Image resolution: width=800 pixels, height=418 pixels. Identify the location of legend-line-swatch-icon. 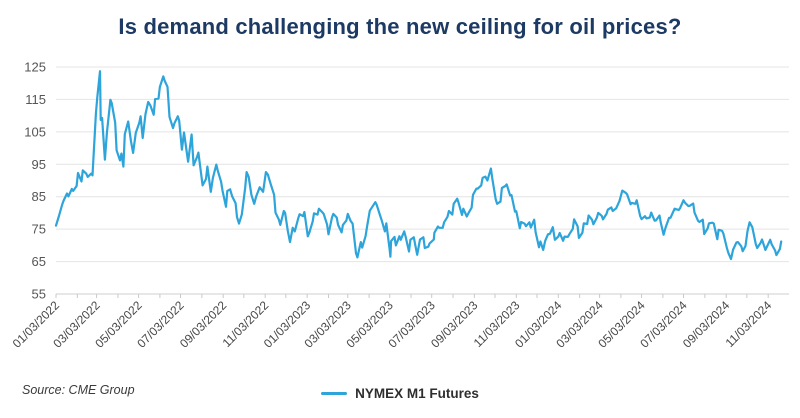
(334, 393).